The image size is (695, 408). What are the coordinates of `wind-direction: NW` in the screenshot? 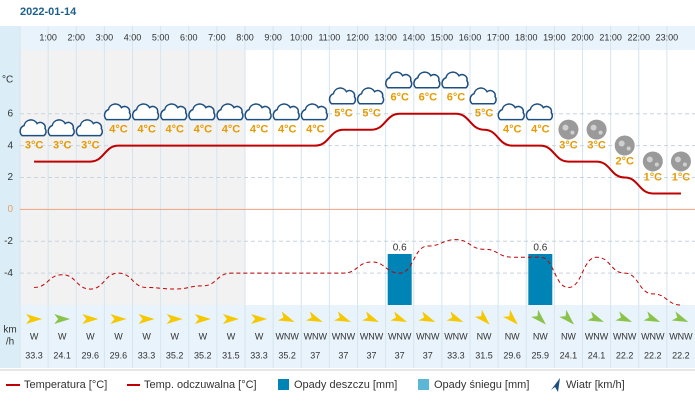 It's located at (484, 336).